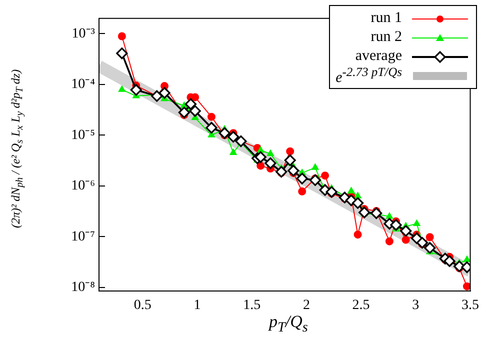  Describe the element at coordinates (386, 37) in the screenshot. I see `legend-label: run 2` at that location.